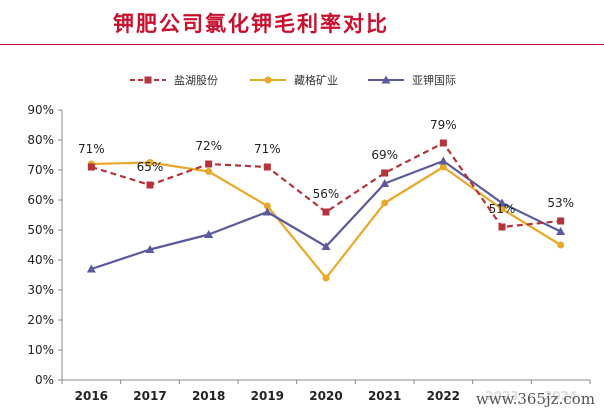 The image size is (604, 415). Describe the element at coordinates (302, 44) in the screenshot. I see `title-divider` at that location.